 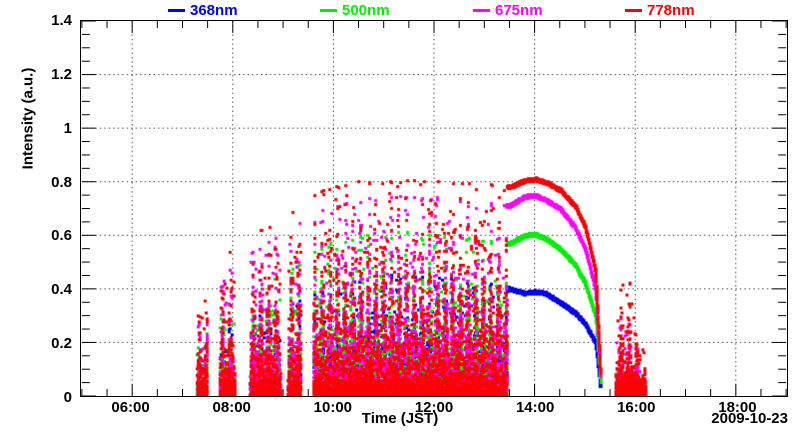 I want to click on legend-item-500nm: 500nm, so click(x=355, y=10).